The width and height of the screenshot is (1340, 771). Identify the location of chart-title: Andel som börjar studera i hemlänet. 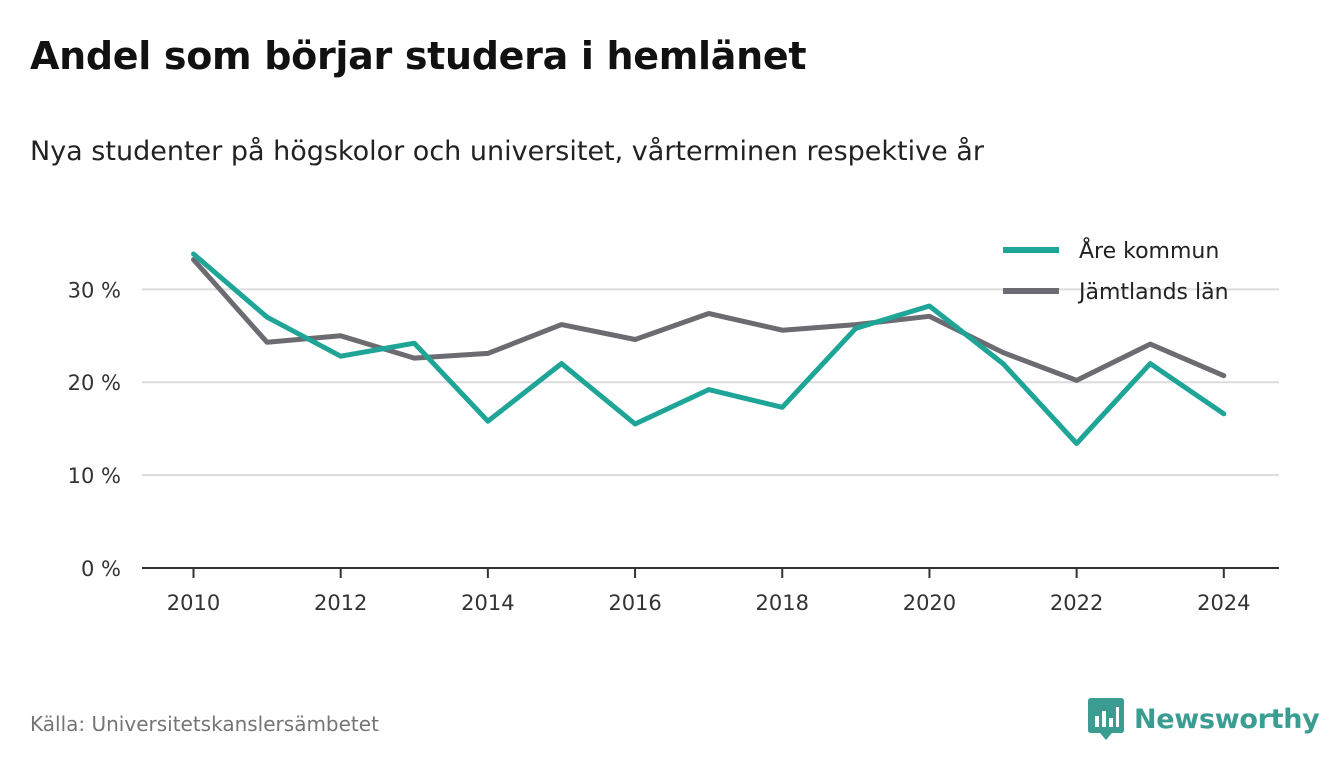
(418, 56).